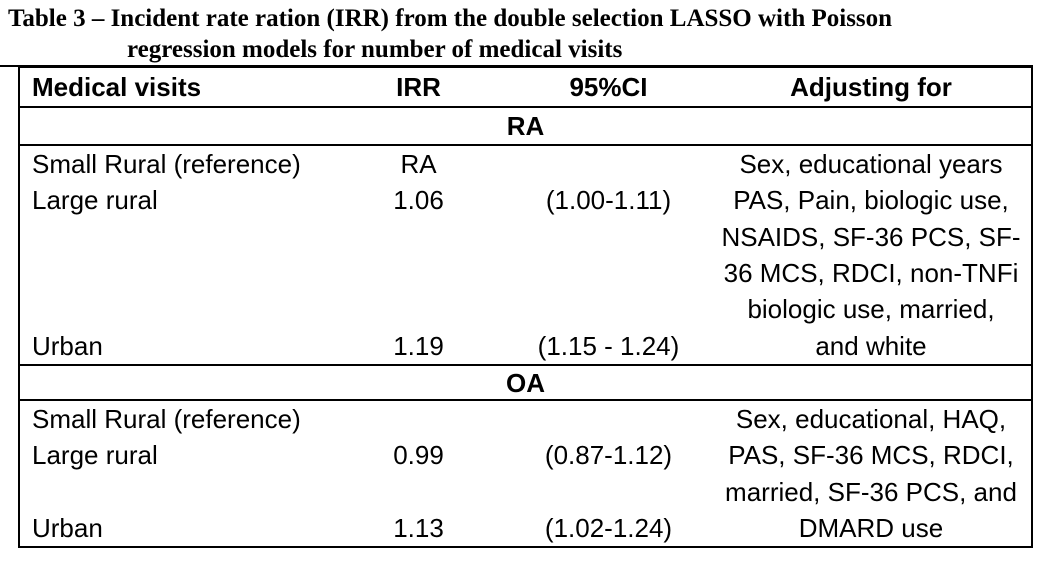 Image resolution: width=1051 pixels, height=566 pixels. Describe the element at coordinates (418, 419) in the screenshot. I see `row-irr` at that location.